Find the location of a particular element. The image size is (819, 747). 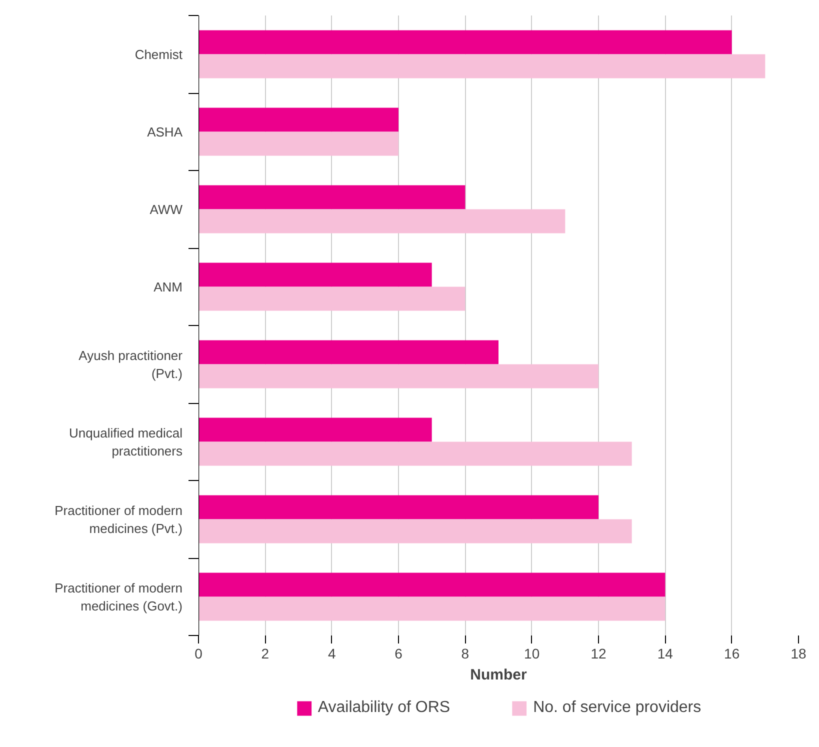

x-tick-label: 0 is located at coordinates (198, 654).